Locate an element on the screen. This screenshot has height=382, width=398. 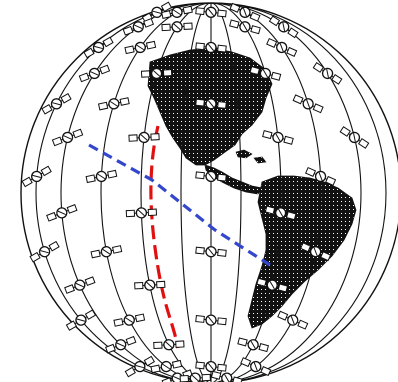
south-america-landmass is located at coordinates (302, 252).